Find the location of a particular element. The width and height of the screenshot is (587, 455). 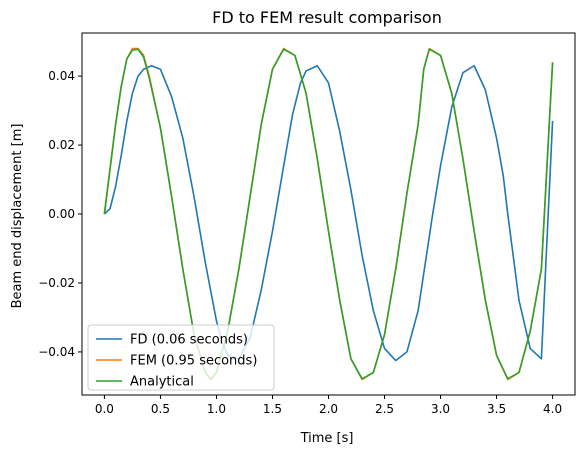

y-tick-label: 0.04 is located at coordinates (61, 76).